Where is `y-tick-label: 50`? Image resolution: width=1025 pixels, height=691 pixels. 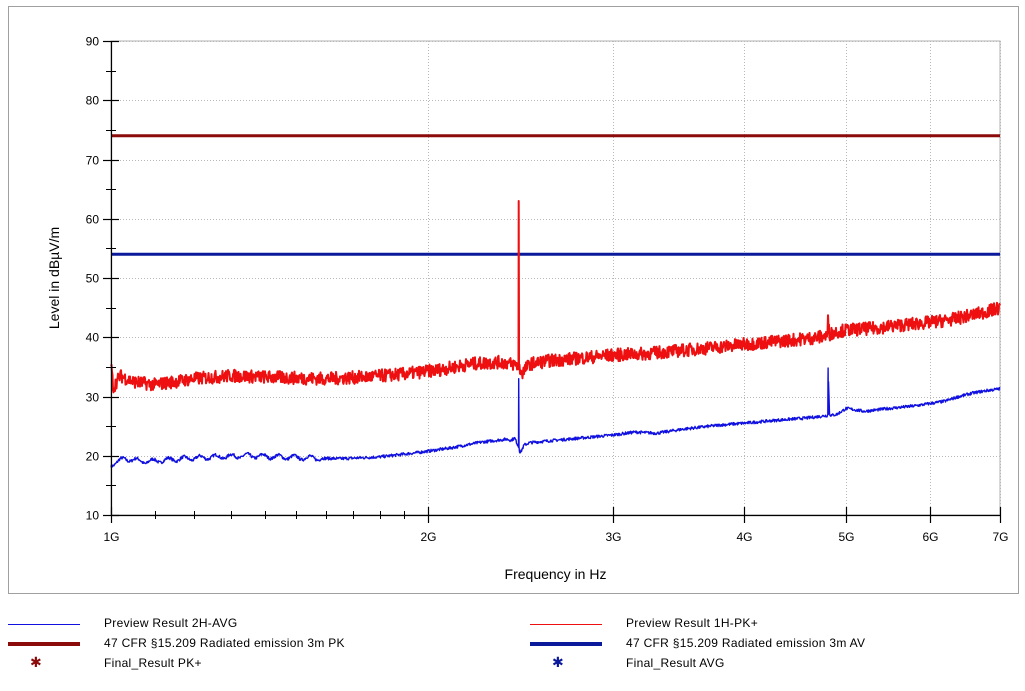
y-tick-label: 50 is located at coordinates (93, 279).